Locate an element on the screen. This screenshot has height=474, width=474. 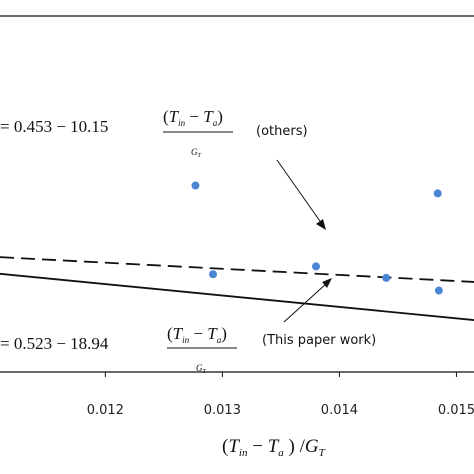
arrow-others-head is located at coordinates (321, 224).